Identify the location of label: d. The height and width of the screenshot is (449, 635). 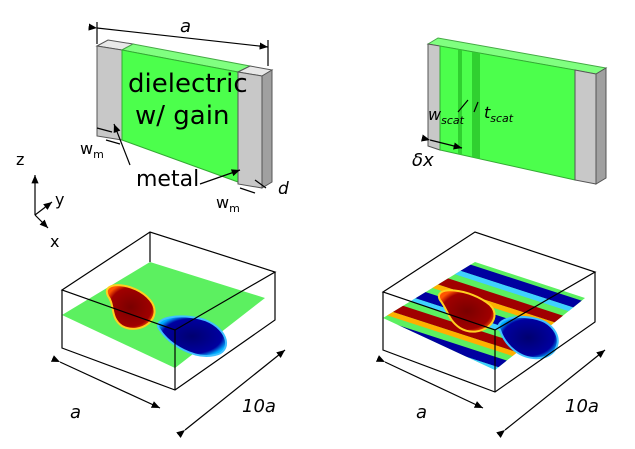
(283, 189).